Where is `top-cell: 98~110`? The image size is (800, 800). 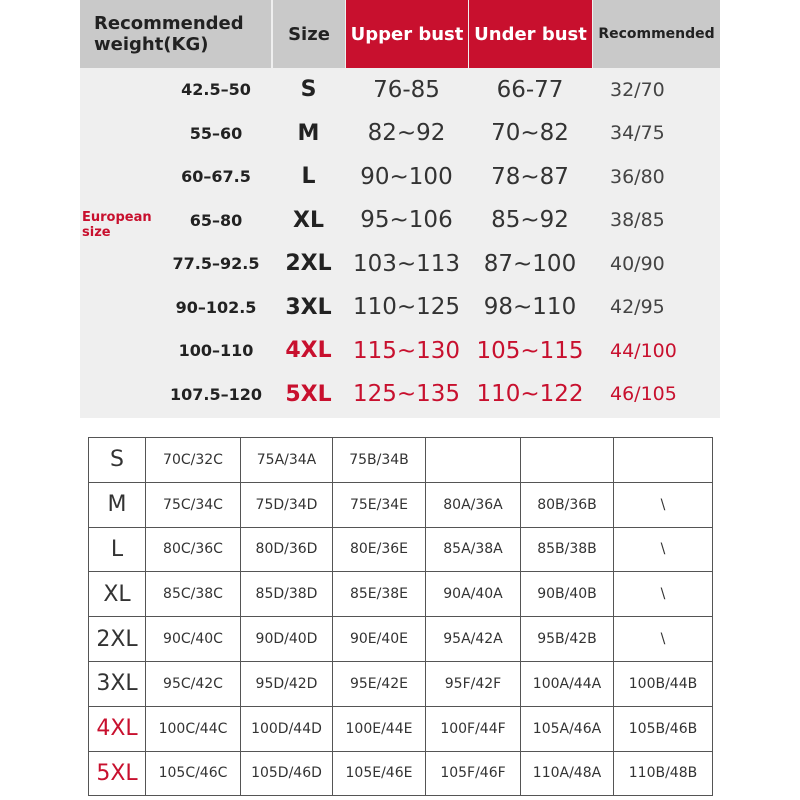
top-cell: 98~110 is located at coordinates (530, 307).